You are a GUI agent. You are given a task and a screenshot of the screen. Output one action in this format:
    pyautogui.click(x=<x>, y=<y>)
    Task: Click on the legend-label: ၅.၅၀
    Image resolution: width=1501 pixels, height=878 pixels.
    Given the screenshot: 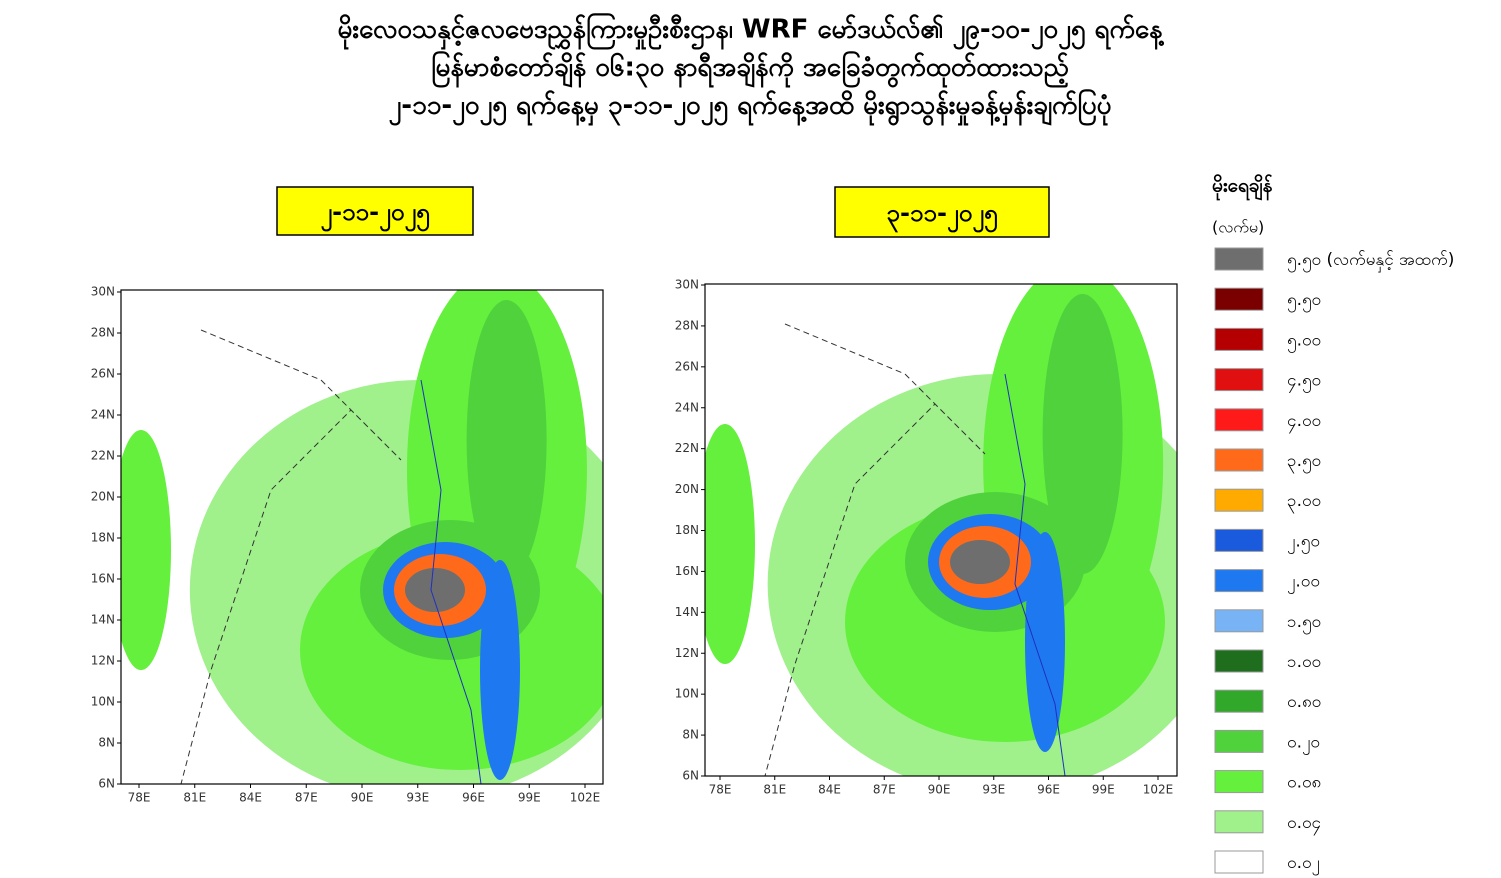 What is the action you would take?
    pyautogui.click(x=1304, y=301)
    